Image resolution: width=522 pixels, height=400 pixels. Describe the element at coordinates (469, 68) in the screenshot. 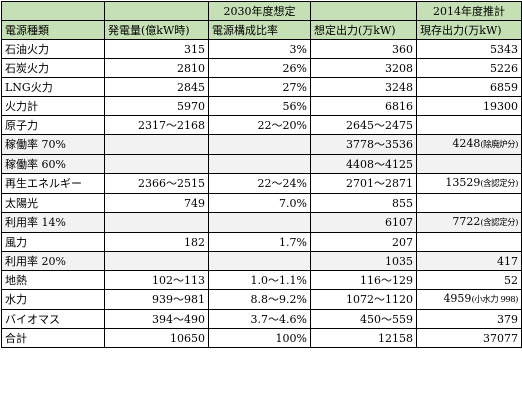

I see `cell-existing-output: 5226` at that location.